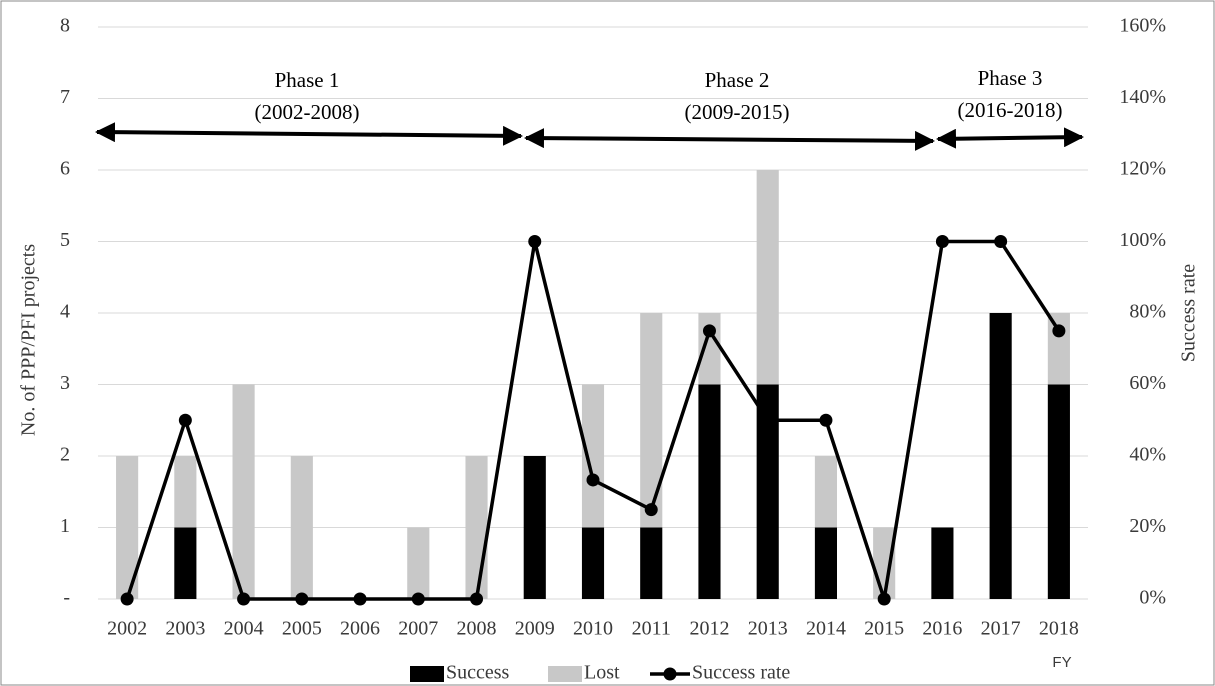 Image resolution: width=1215 pixels, height=686 pixels. What do you see at coordinates (1010, 110) in the screenshot?
I see `phase-range: (2016-2018)` at bounding box center [1010, 110].